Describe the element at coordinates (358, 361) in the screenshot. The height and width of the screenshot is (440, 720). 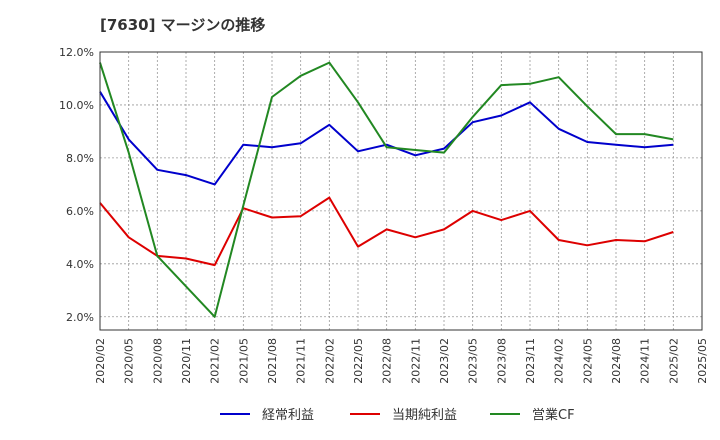
I see `x-tick-label: 2022/05` at that location.